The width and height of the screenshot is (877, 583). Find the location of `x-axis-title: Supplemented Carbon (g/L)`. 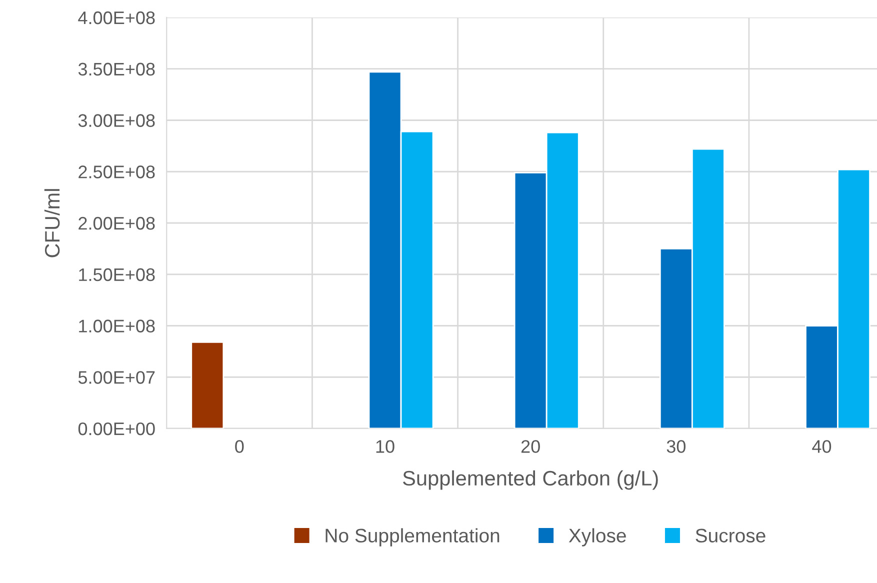

x-axis-title: Supplemented Carbon (g/L) is located at coordinates (530, 480).